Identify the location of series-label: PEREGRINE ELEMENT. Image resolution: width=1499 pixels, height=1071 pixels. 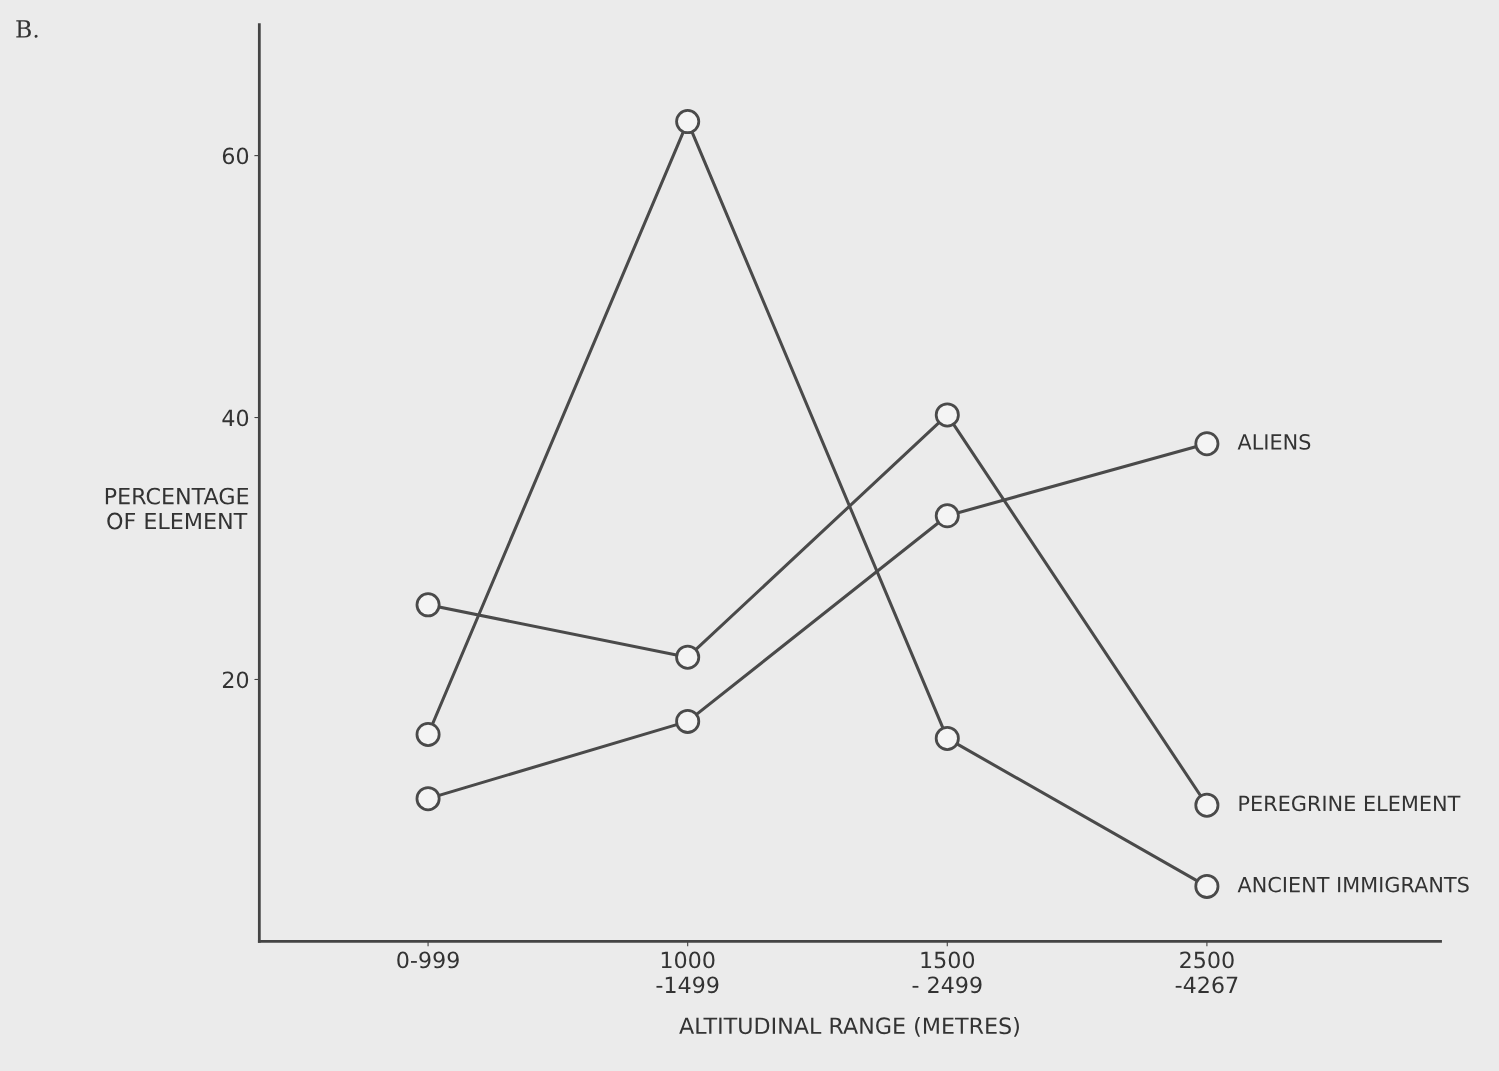
(1350, 803).